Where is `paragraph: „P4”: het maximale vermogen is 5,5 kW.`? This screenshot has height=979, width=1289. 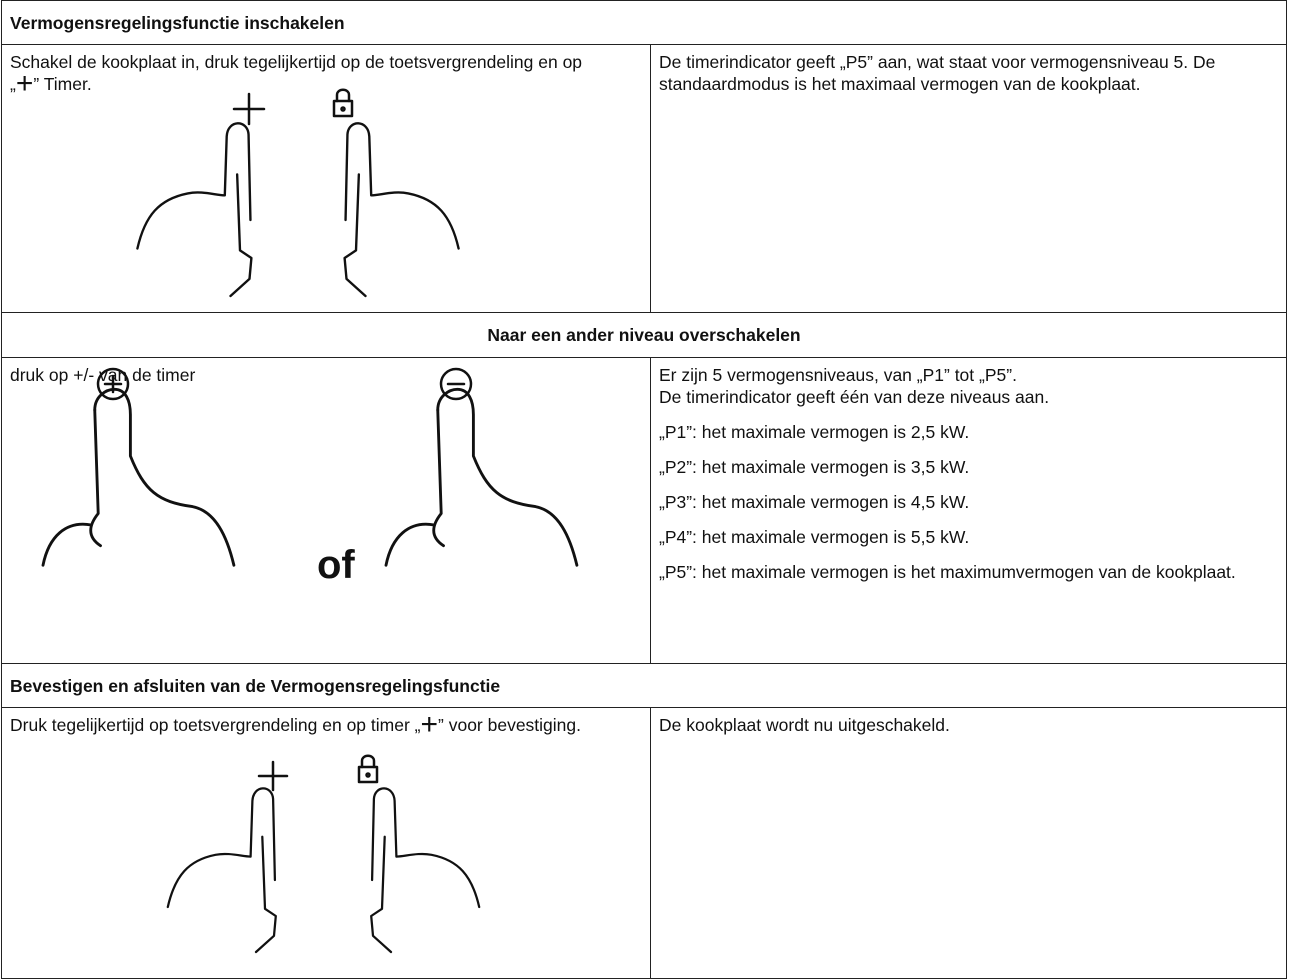
paragraph: „P4”: het maximale vermogen is 5,5 kW. is located at coordinates (814, 537).